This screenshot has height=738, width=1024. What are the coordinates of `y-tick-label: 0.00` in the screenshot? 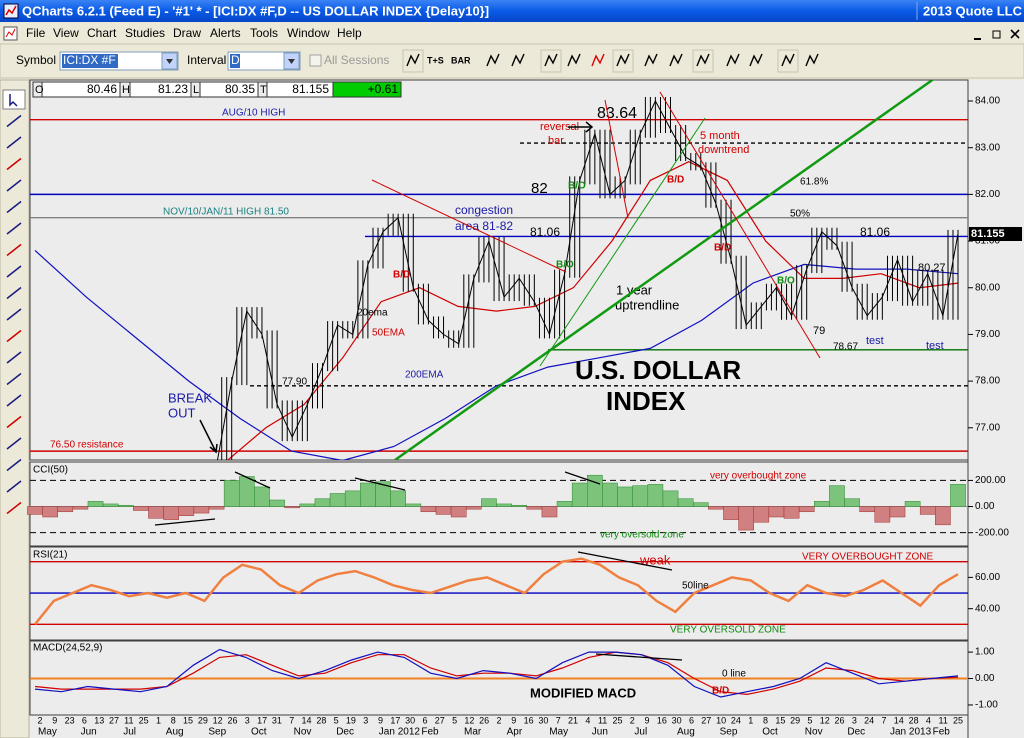 It's located at (985, 678).